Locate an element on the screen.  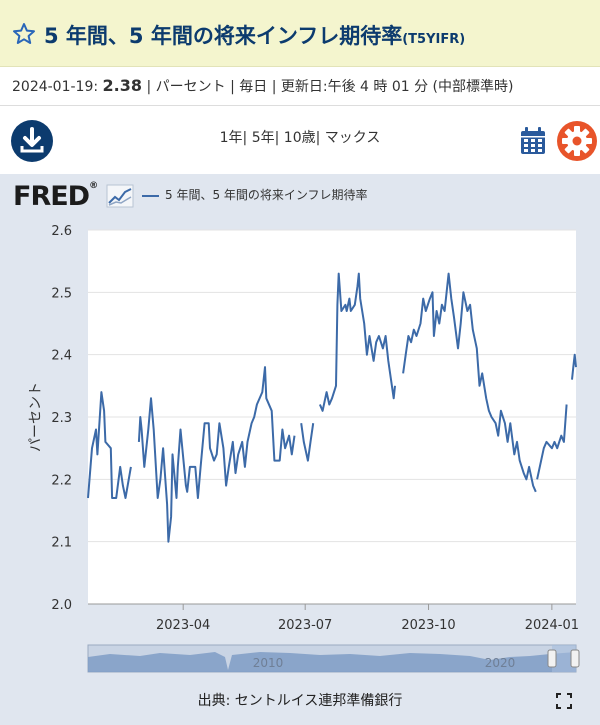
chart-legend: 5 年間、5 年間の将来インフレ期待率 is located at coordinates (255, 194).